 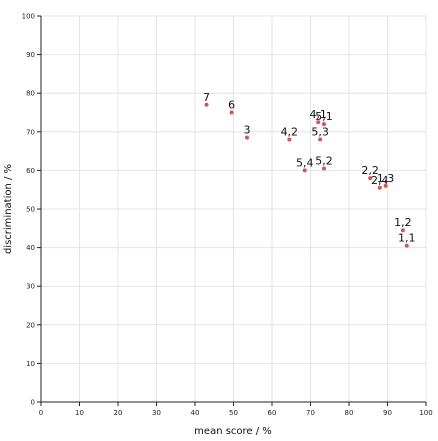 I want to click on point-label: 5,1, so click(x=324, y=116).